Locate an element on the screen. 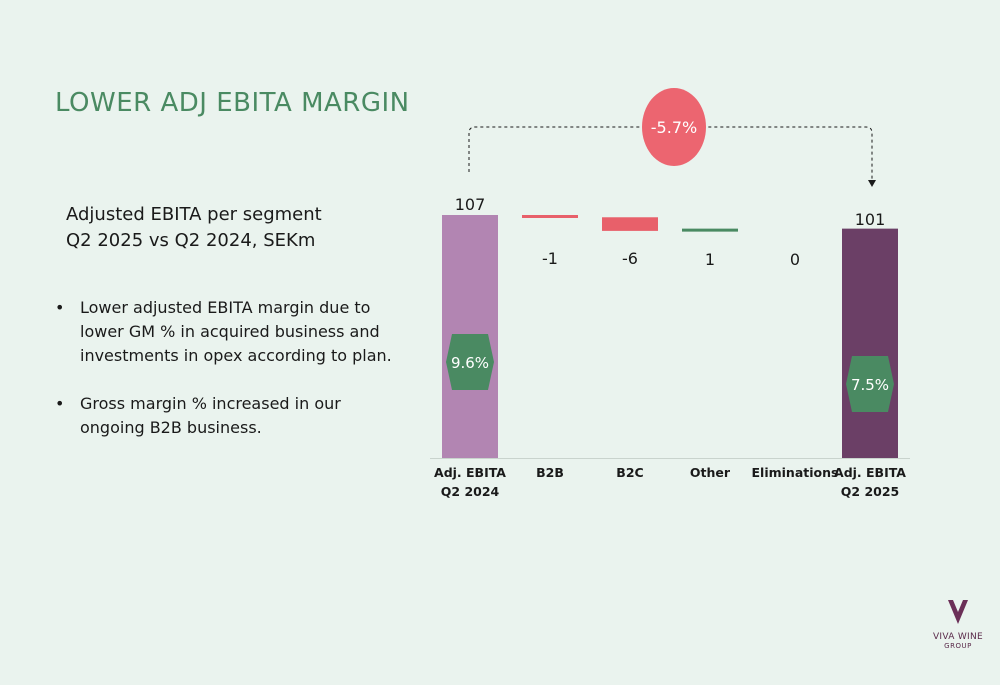  value-label: 101 is located at coordinates (870, 219).